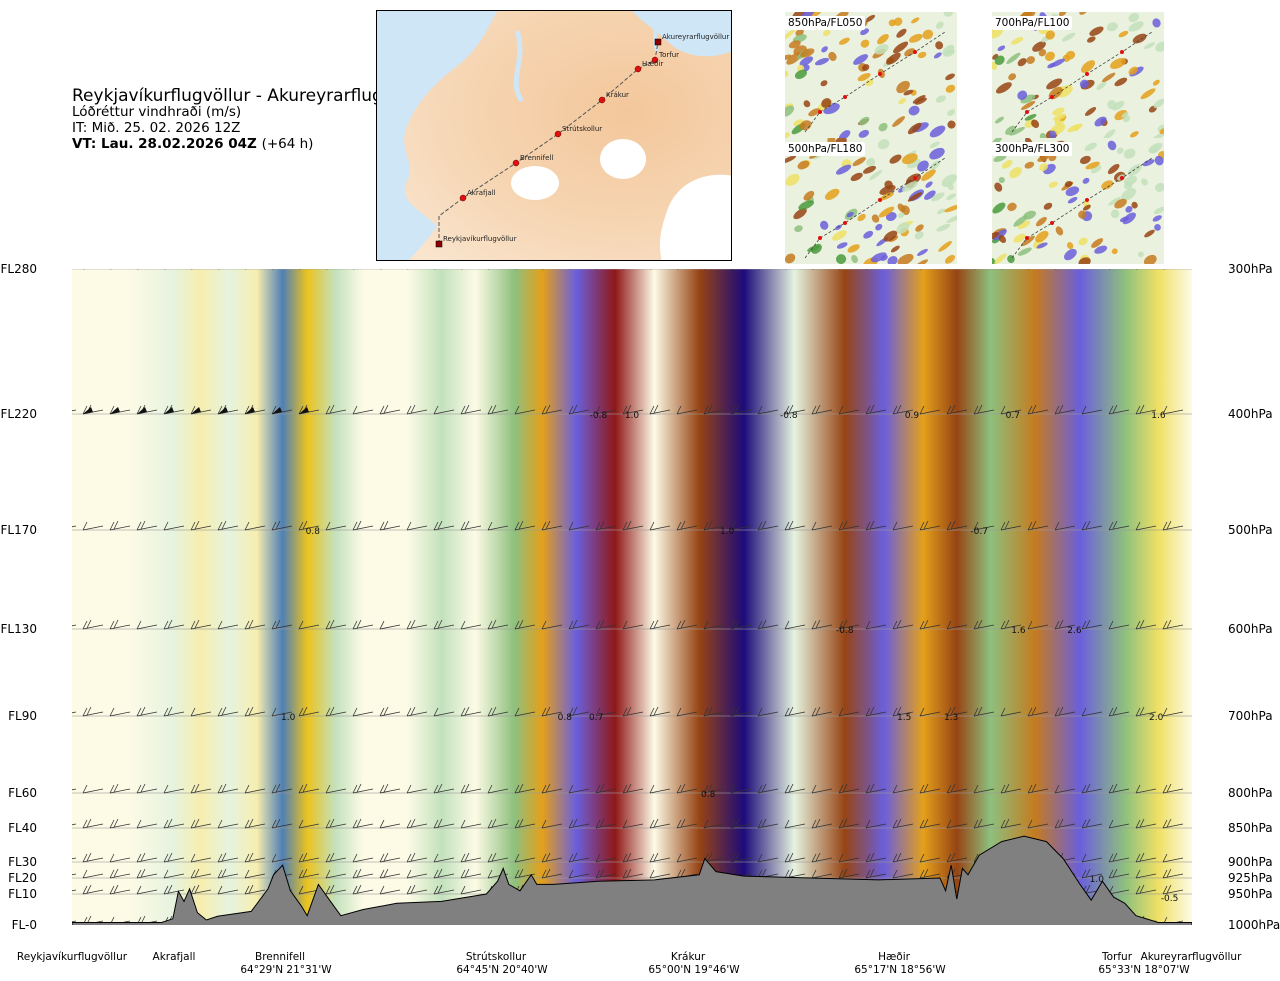 The height and width of the screenshot is (981, 1280). Describe the element at coordinates (1250, 862) in the screenshot. I see `right-axis-label: 900hPa` at that location.